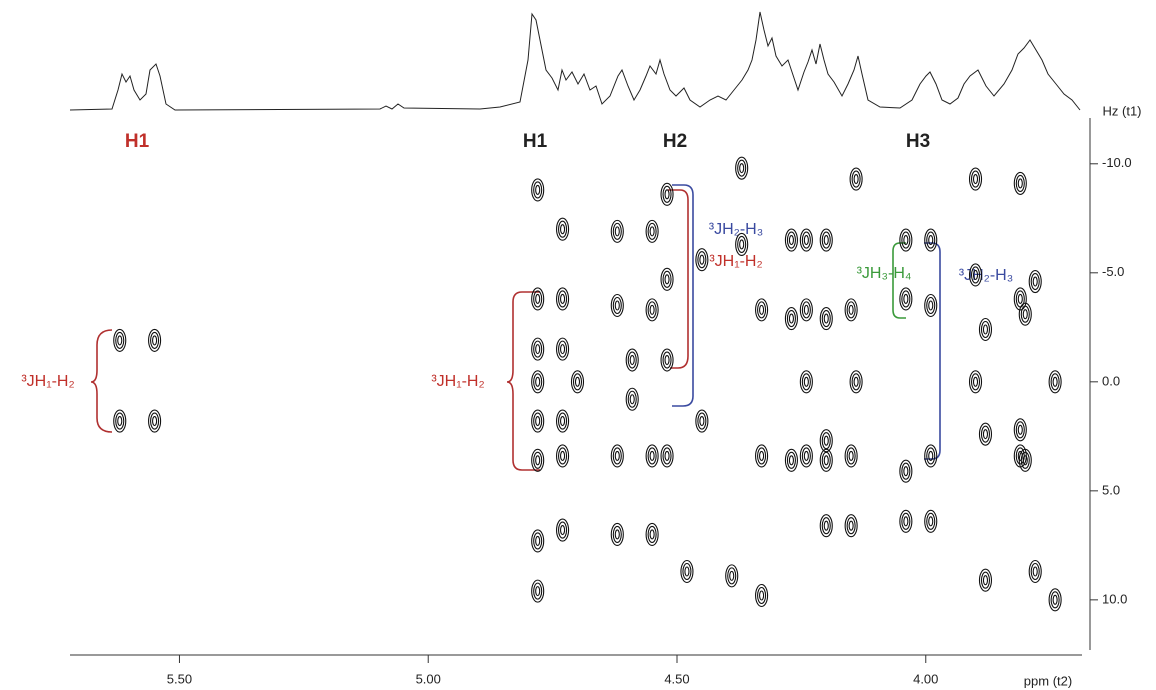  Describe the element at coordinates (1117, 162) in the screenshot. I see `y-tick-label: -10.0` at that location.